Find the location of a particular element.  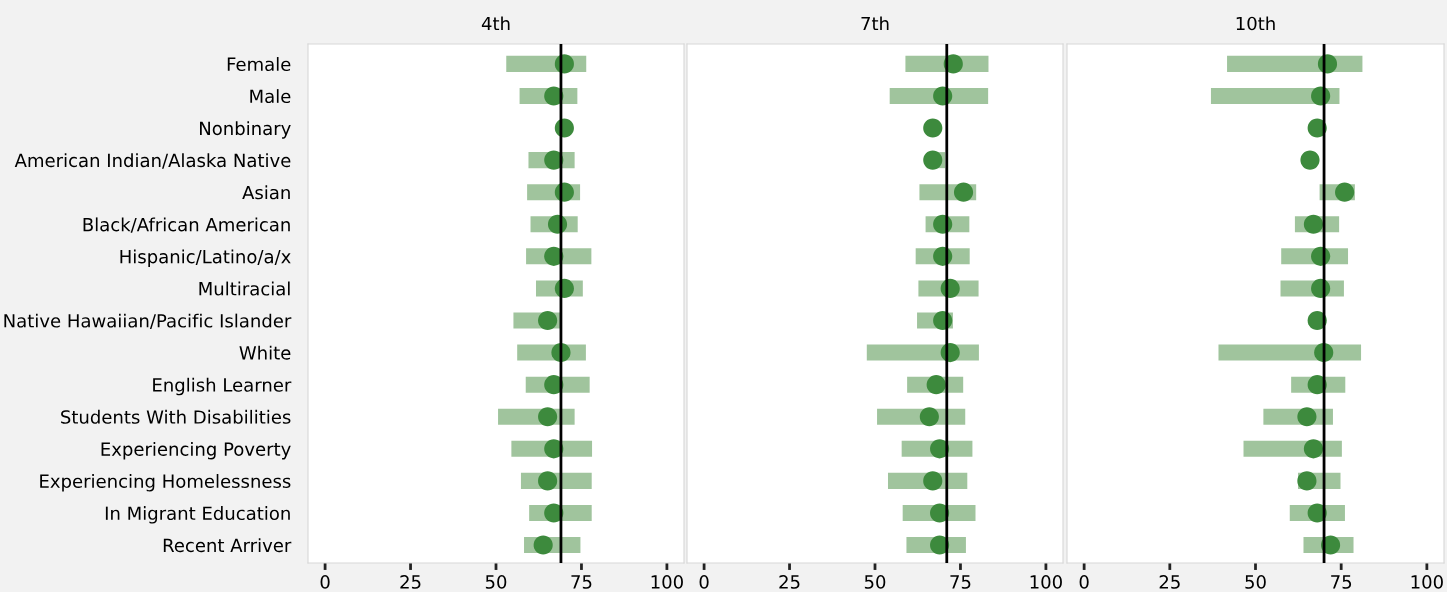

y-tick-label: American Indian/Alaska Native is located at coordinates (152, 161).